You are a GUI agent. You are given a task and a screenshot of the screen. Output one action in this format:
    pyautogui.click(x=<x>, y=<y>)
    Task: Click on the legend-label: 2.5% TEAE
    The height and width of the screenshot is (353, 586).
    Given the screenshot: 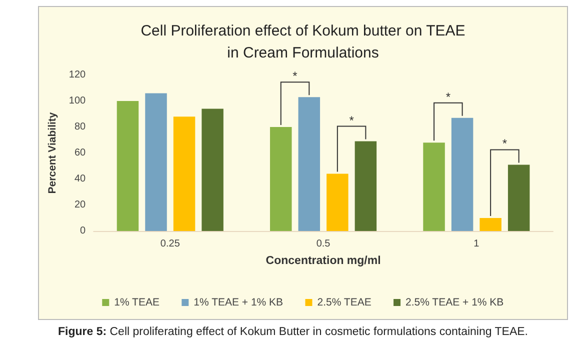 What is the action you would take?
    pyautogui.click(x=344, y=302)
    